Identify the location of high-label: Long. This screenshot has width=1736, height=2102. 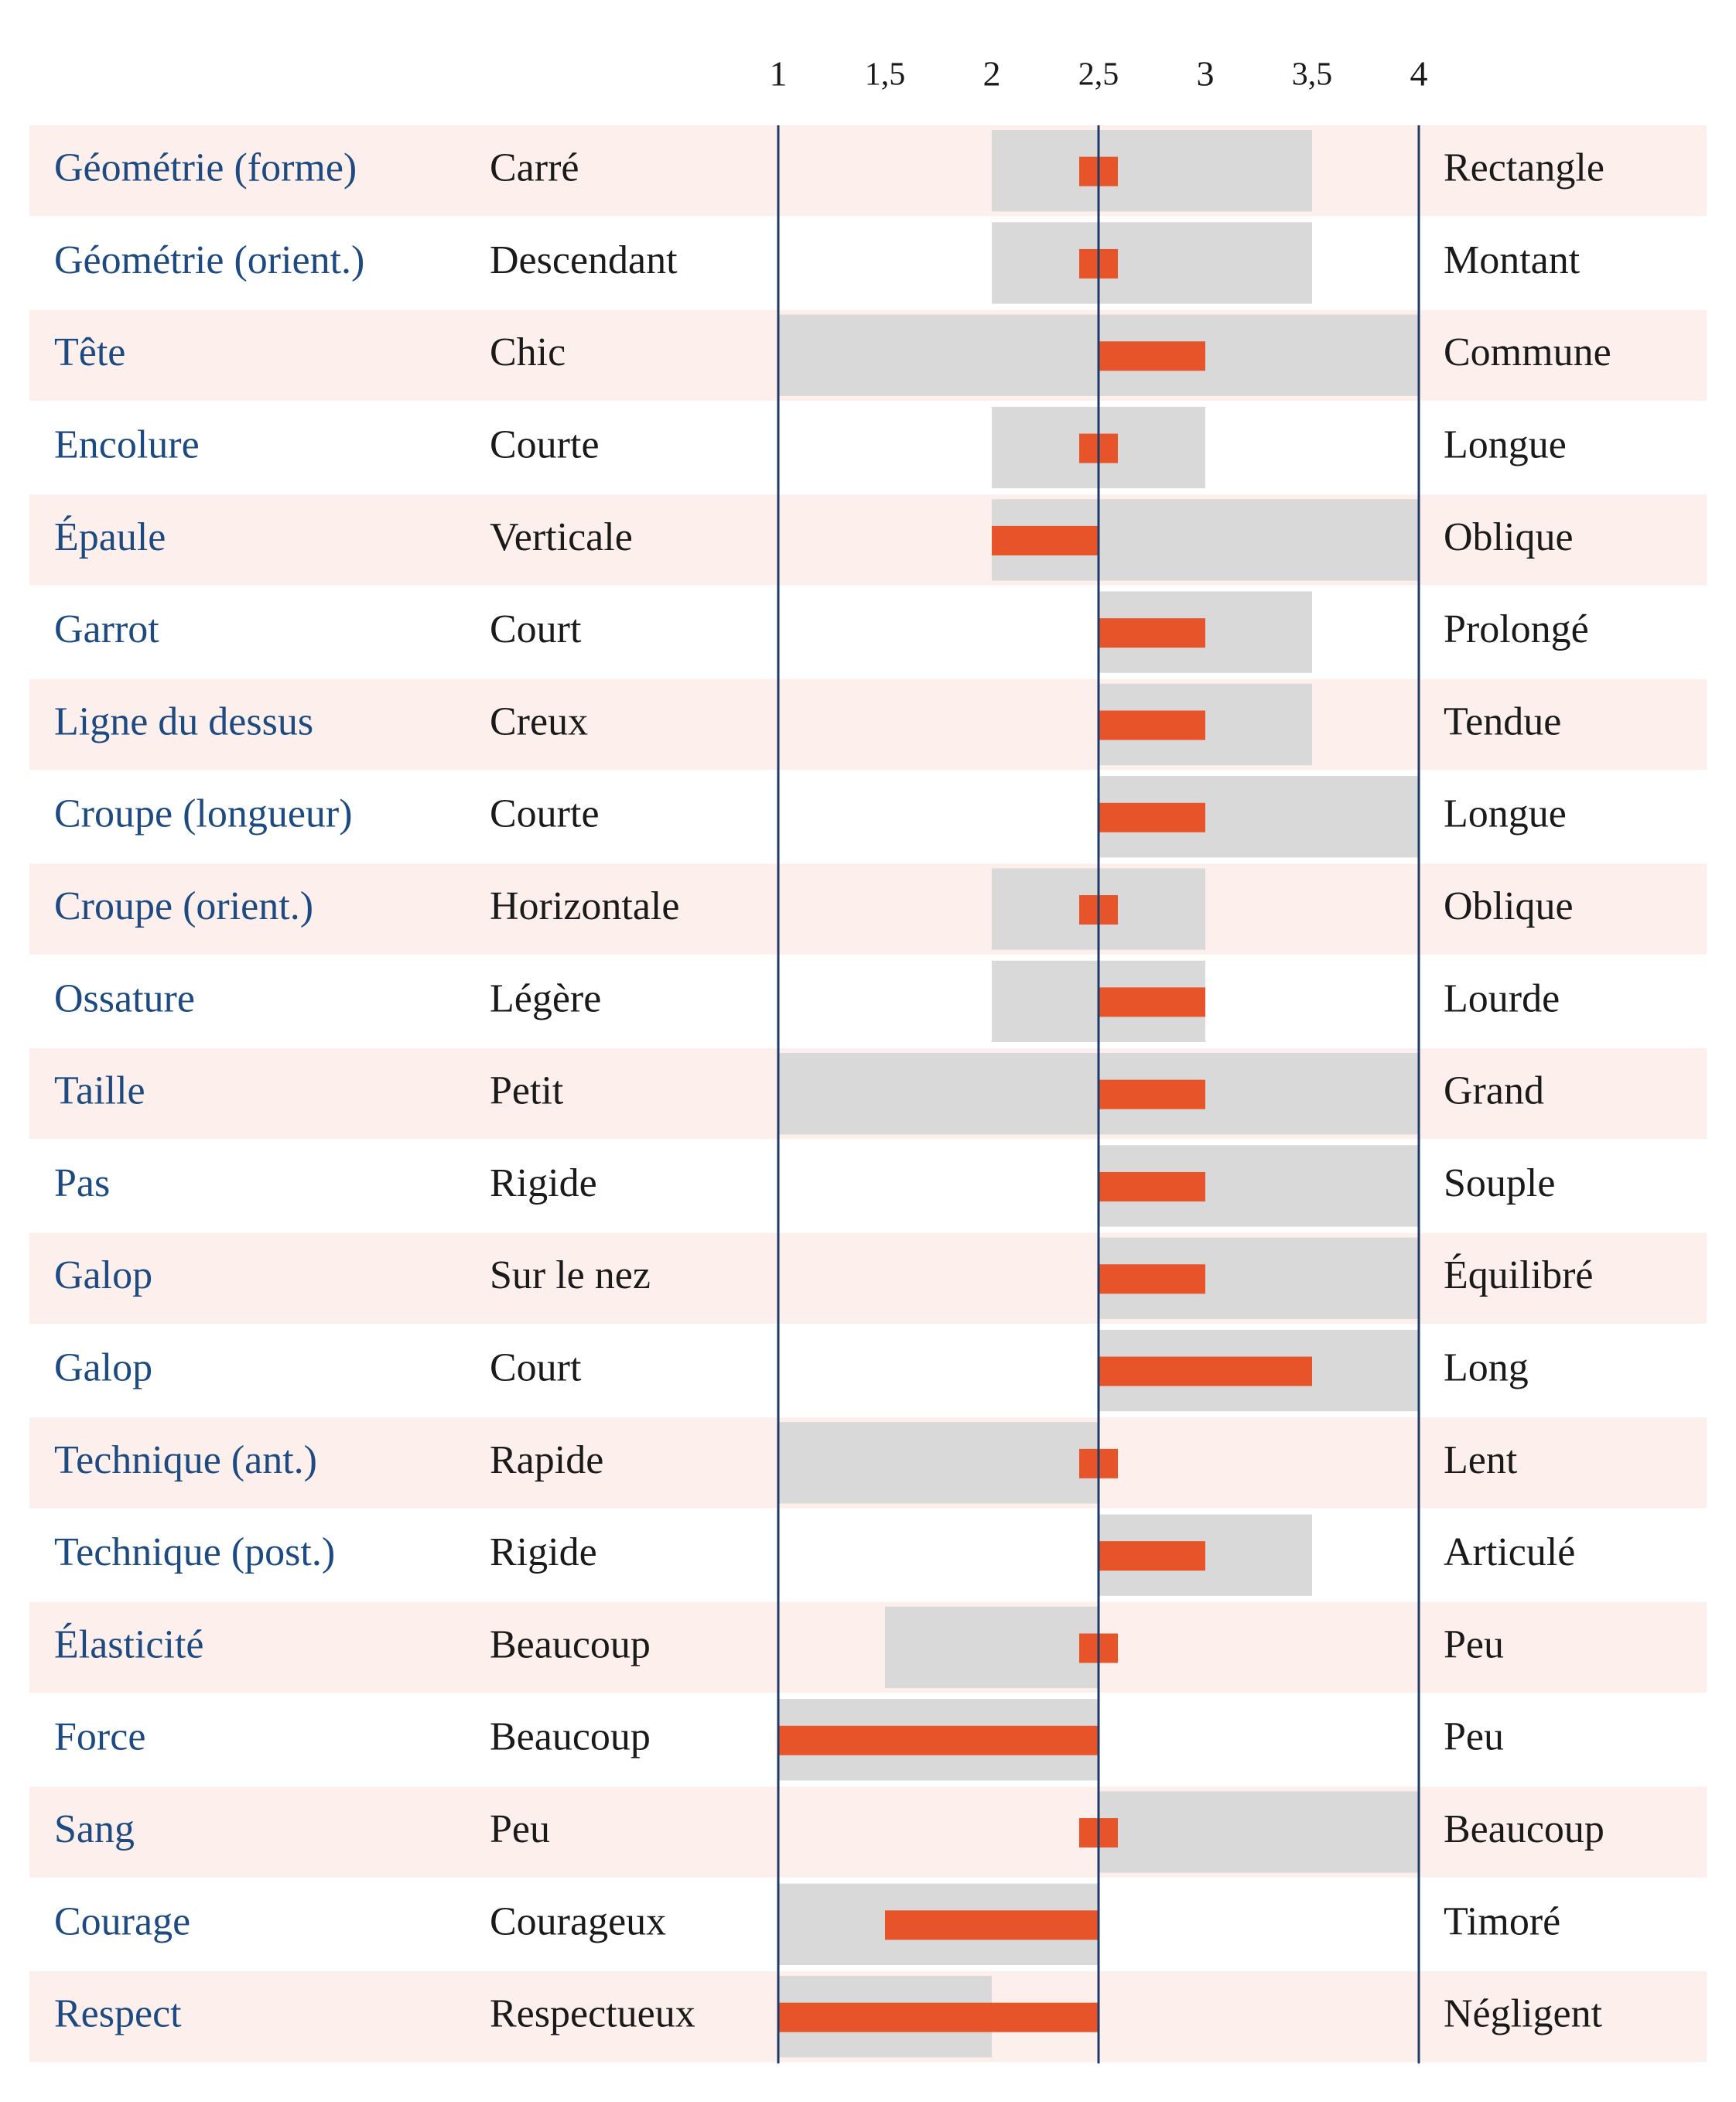
(1486, 1367).